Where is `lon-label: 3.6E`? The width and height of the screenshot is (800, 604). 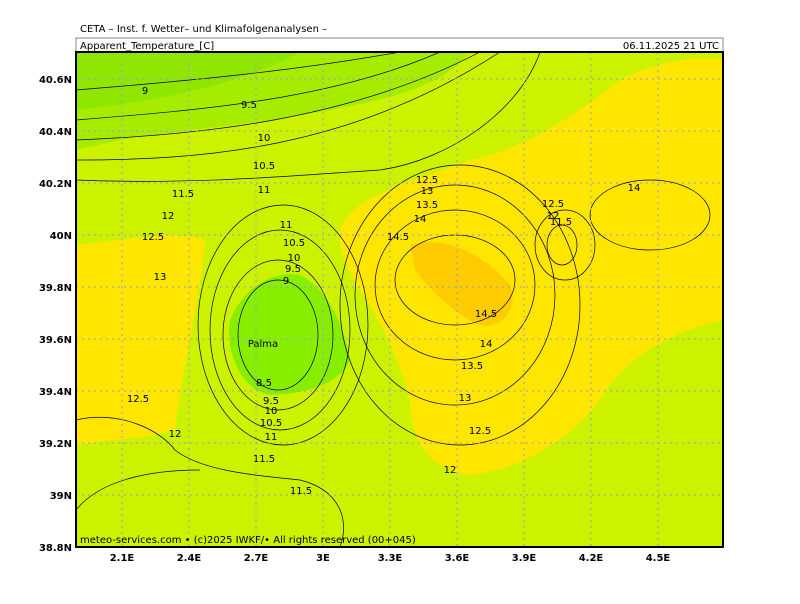 lon-label: 3.6E is located at coordinates (457, 558).